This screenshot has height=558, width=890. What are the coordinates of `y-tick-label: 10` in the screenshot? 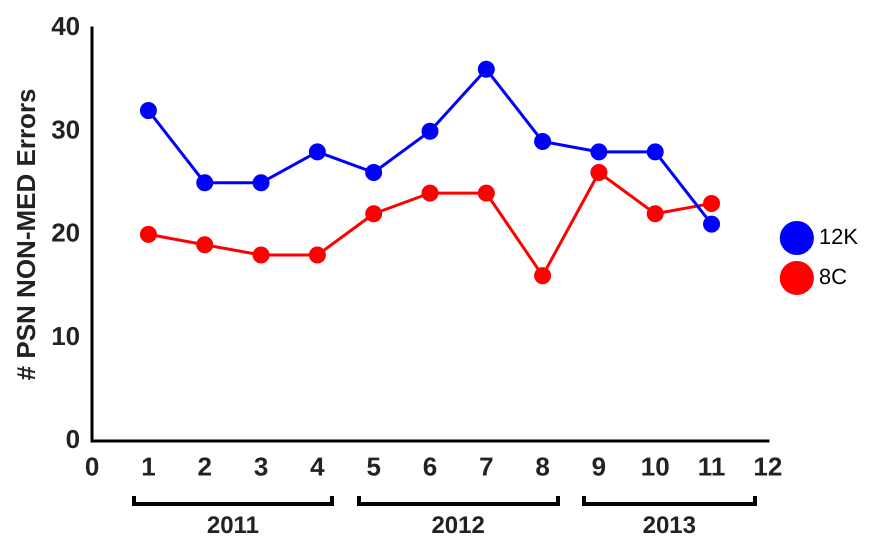 It's located at (65, 335).